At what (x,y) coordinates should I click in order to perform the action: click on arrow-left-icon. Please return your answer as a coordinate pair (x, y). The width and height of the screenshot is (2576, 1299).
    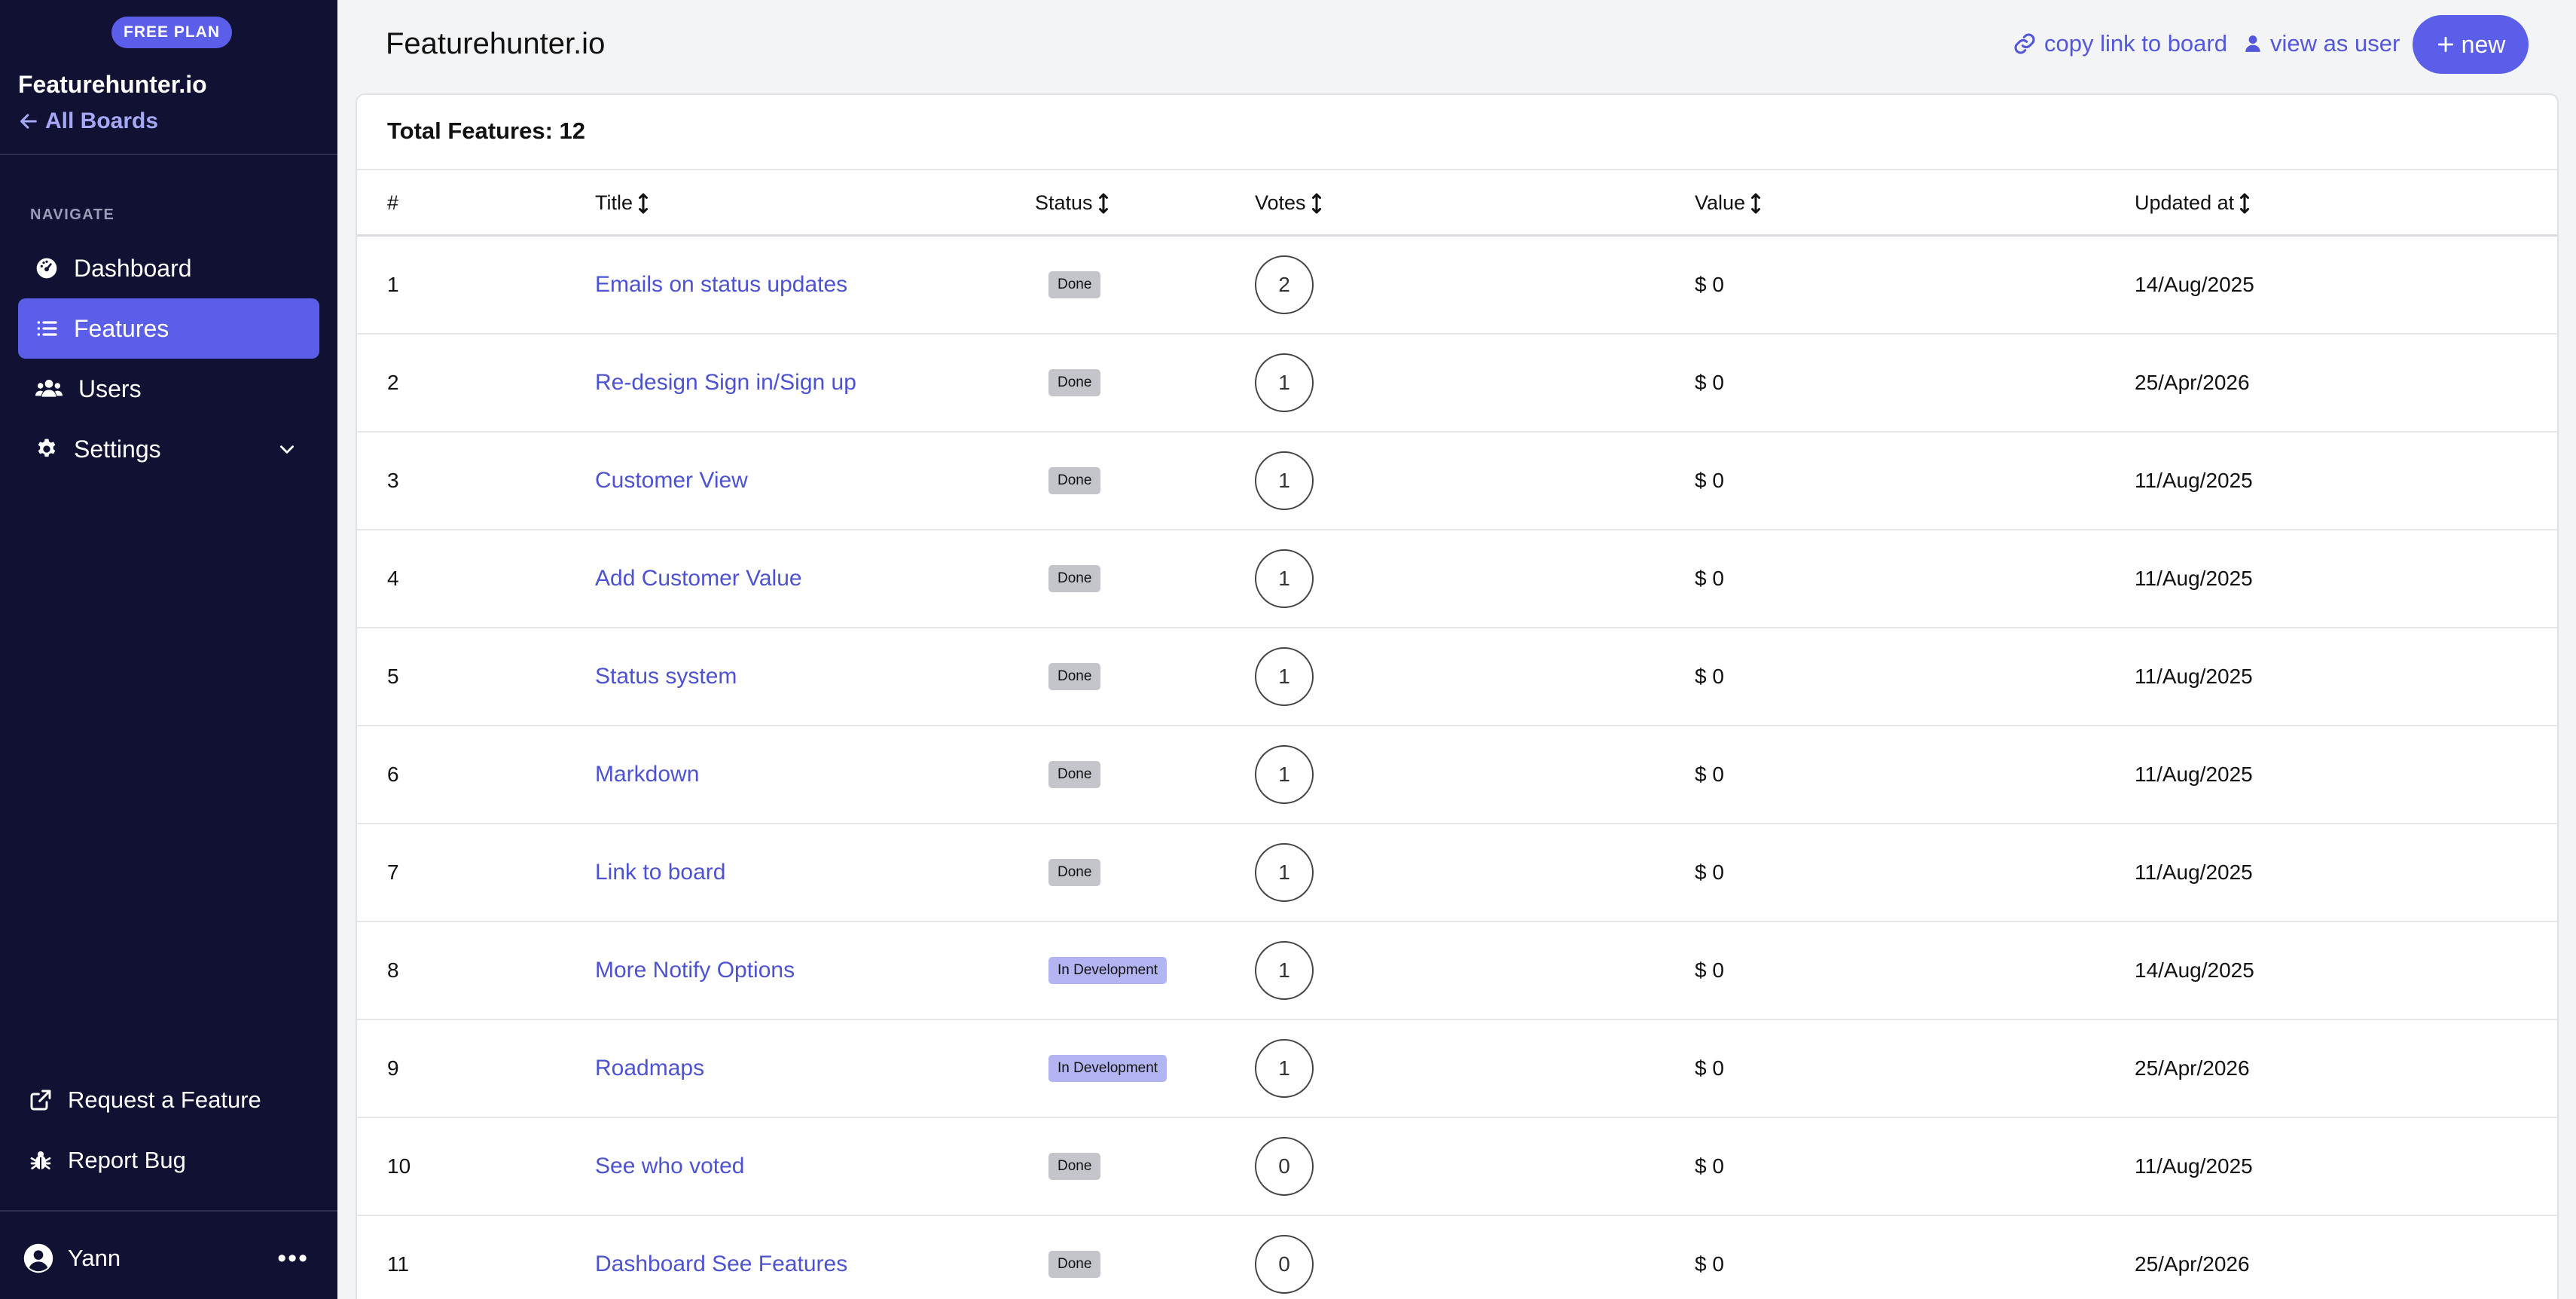
    Looking at the image, I should click on (29, 121).